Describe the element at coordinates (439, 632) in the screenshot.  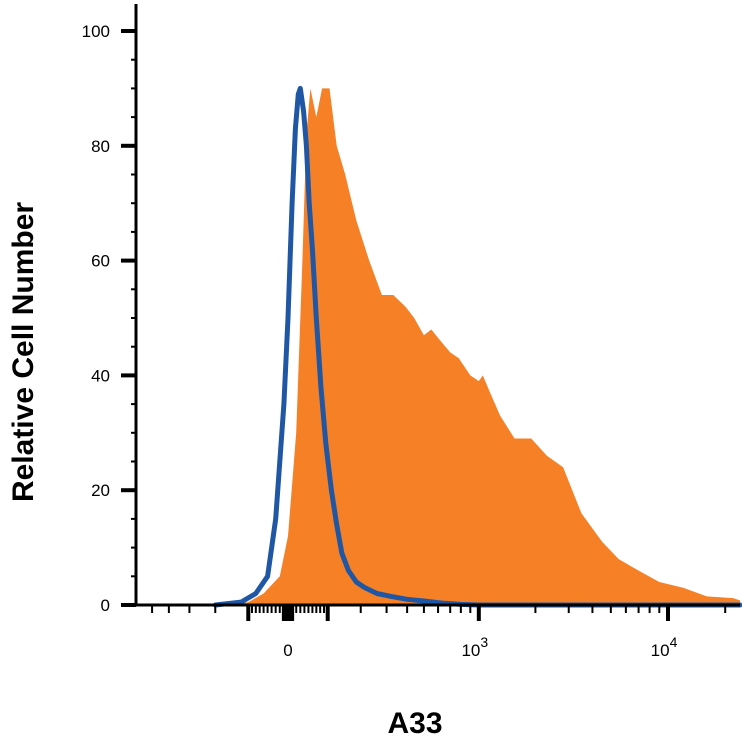
I see `x-axis-ticks: 0 10³ 10⁴` at that location.